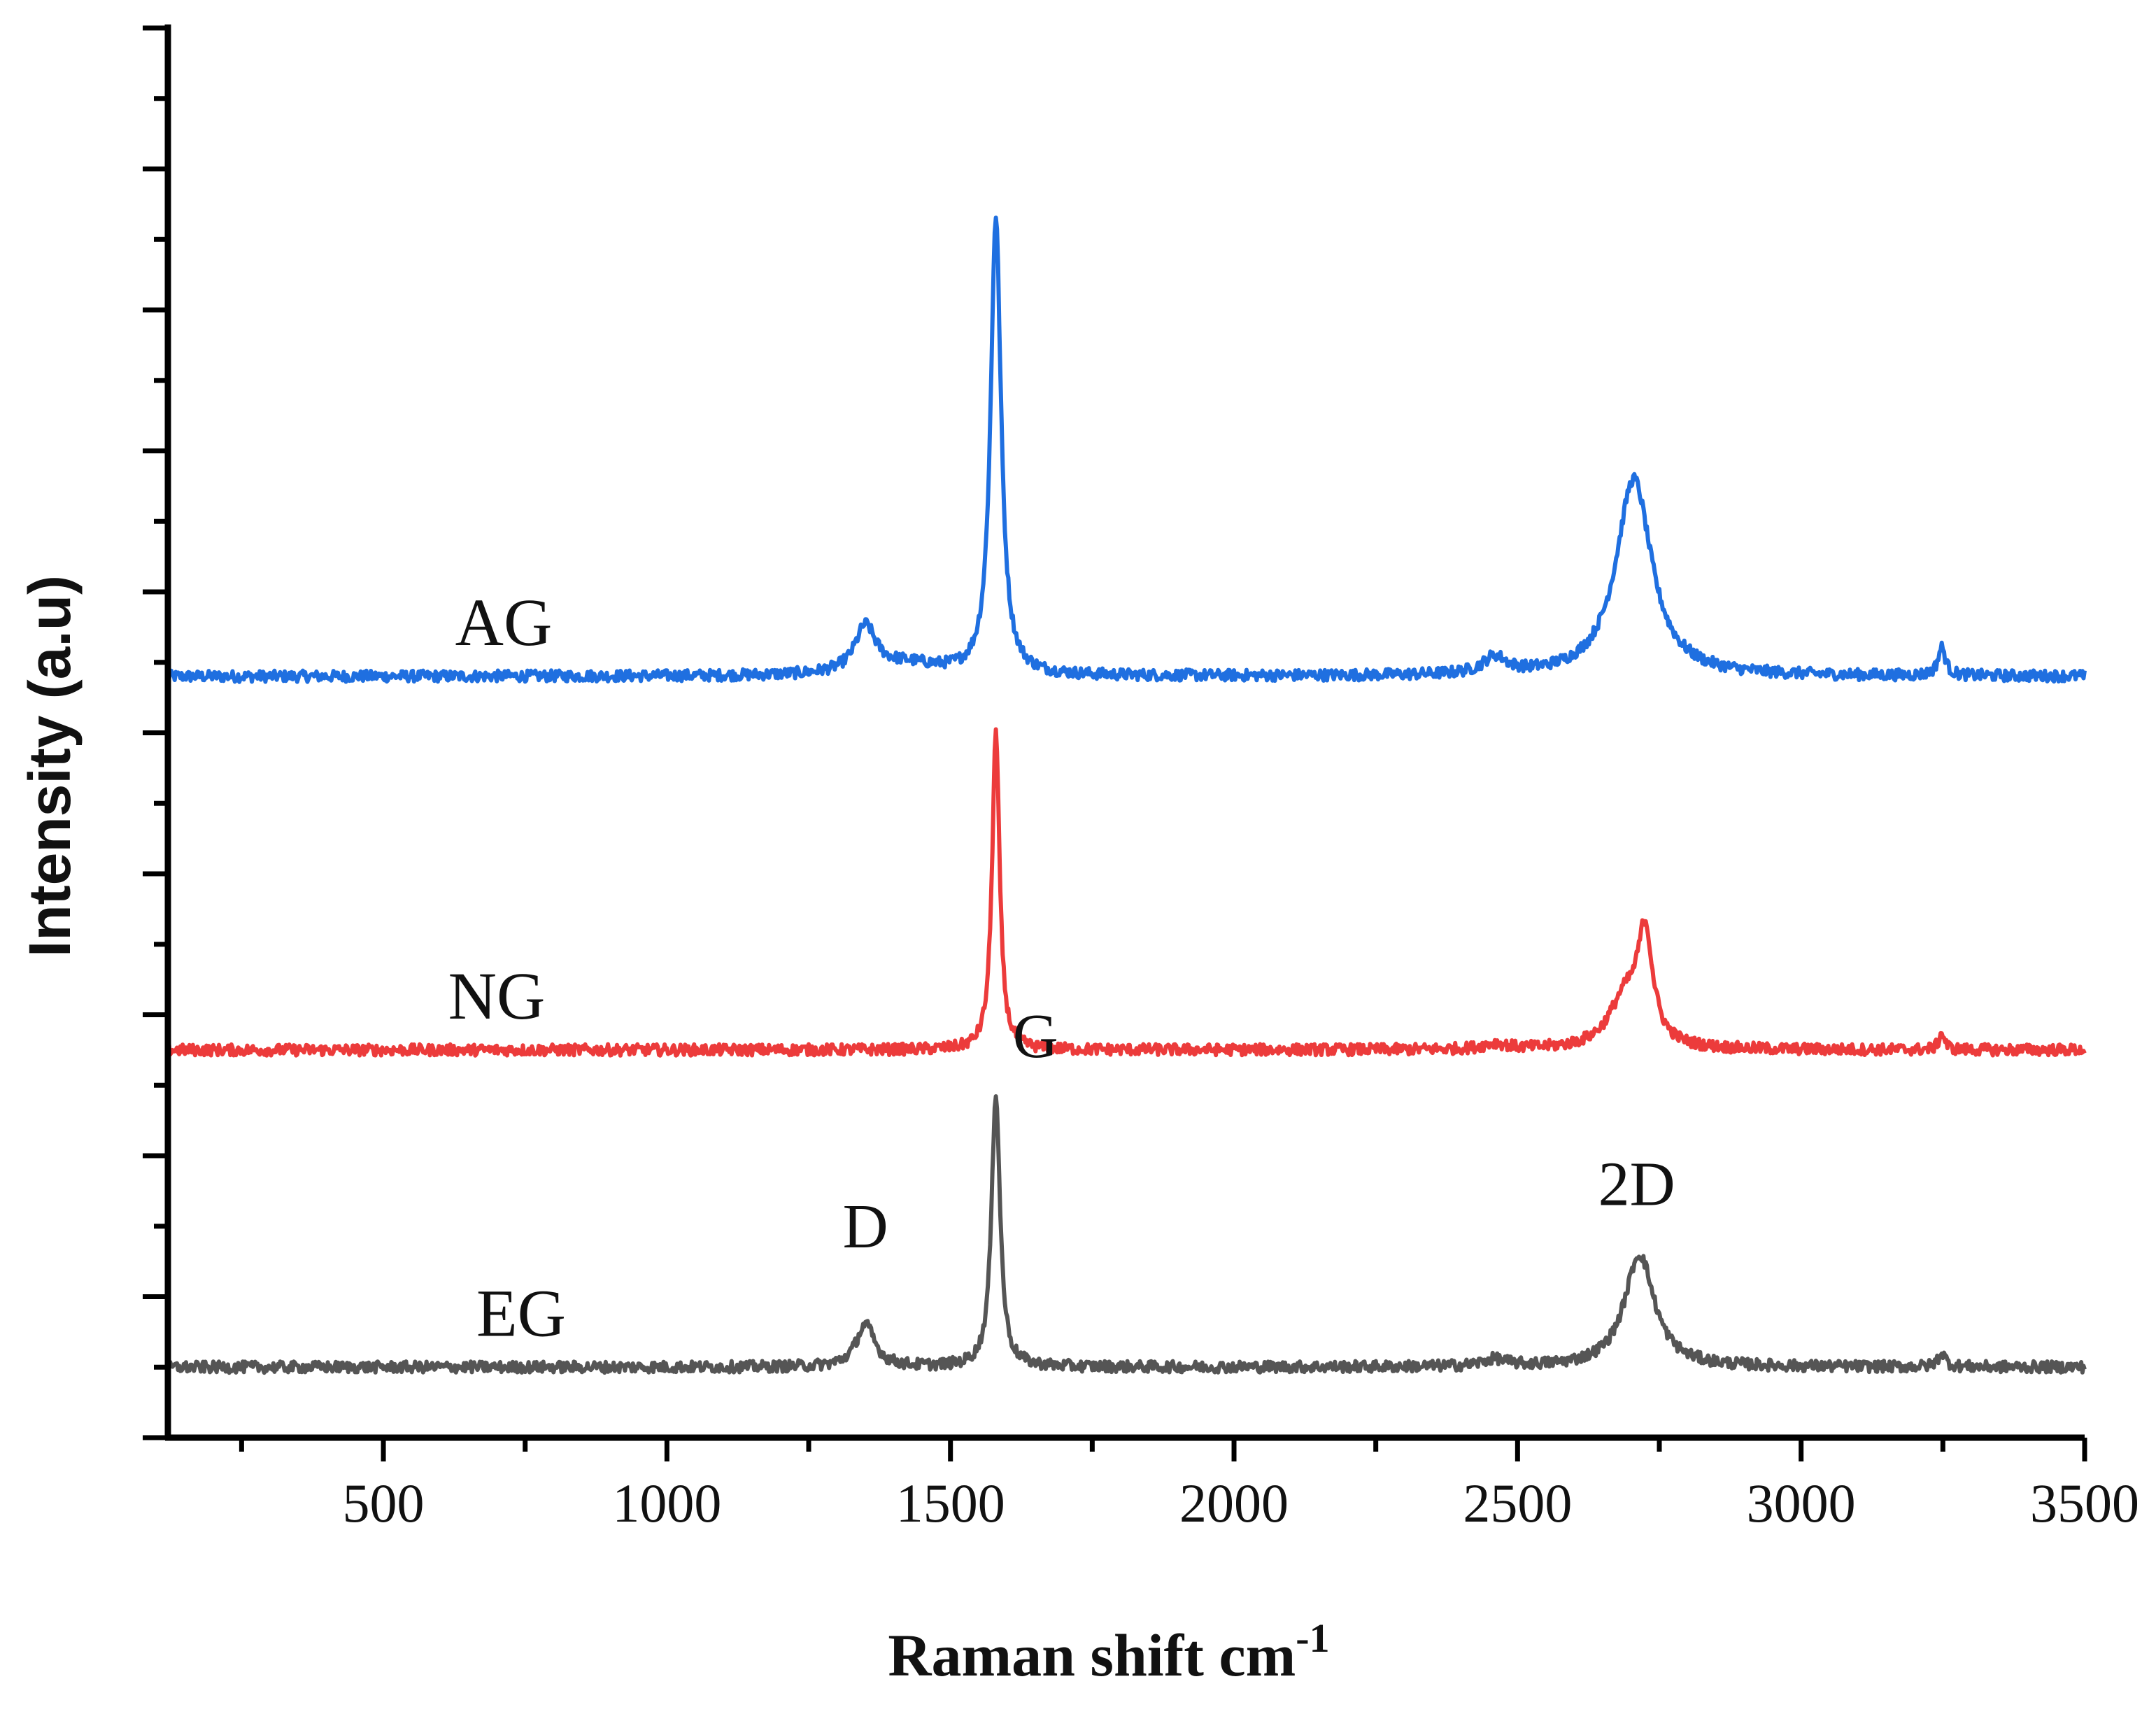 The width and height of the screenshot is (2156, 1714). Describe the element at coordinates (2084, 1503) in the screenshot. I see `x-tick-label: 3500` at that location.